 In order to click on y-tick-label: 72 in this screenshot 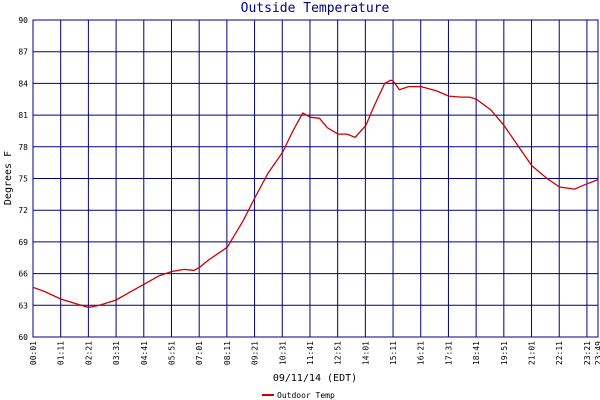, I will do `click(23, 210)`.